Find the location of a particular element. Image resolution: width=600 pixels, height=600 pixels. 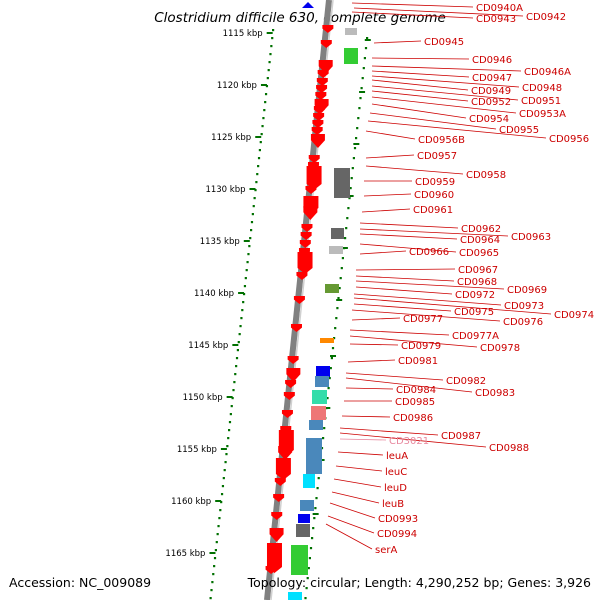

gene-label: CD0982 is located at coordinates (466, 381).